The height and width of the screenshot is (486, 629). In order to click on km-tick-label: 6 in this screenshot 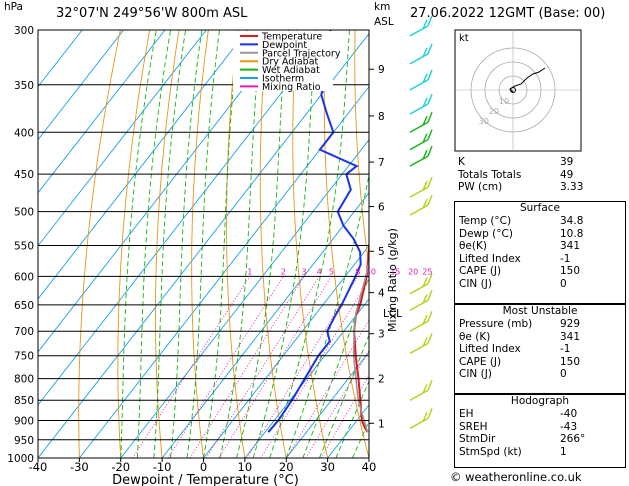, I will do `click(381, 208)`.